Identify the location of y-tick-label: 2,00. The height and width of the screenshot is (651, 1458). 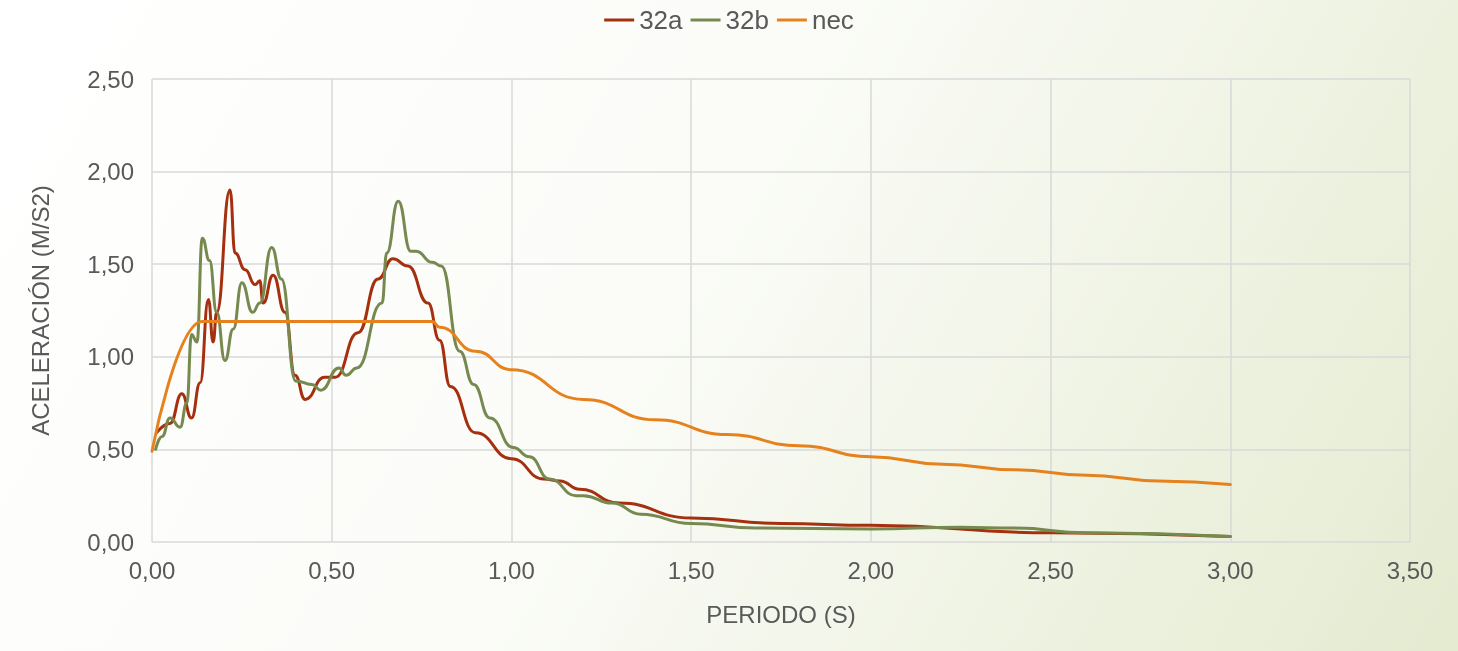
(110, 172).